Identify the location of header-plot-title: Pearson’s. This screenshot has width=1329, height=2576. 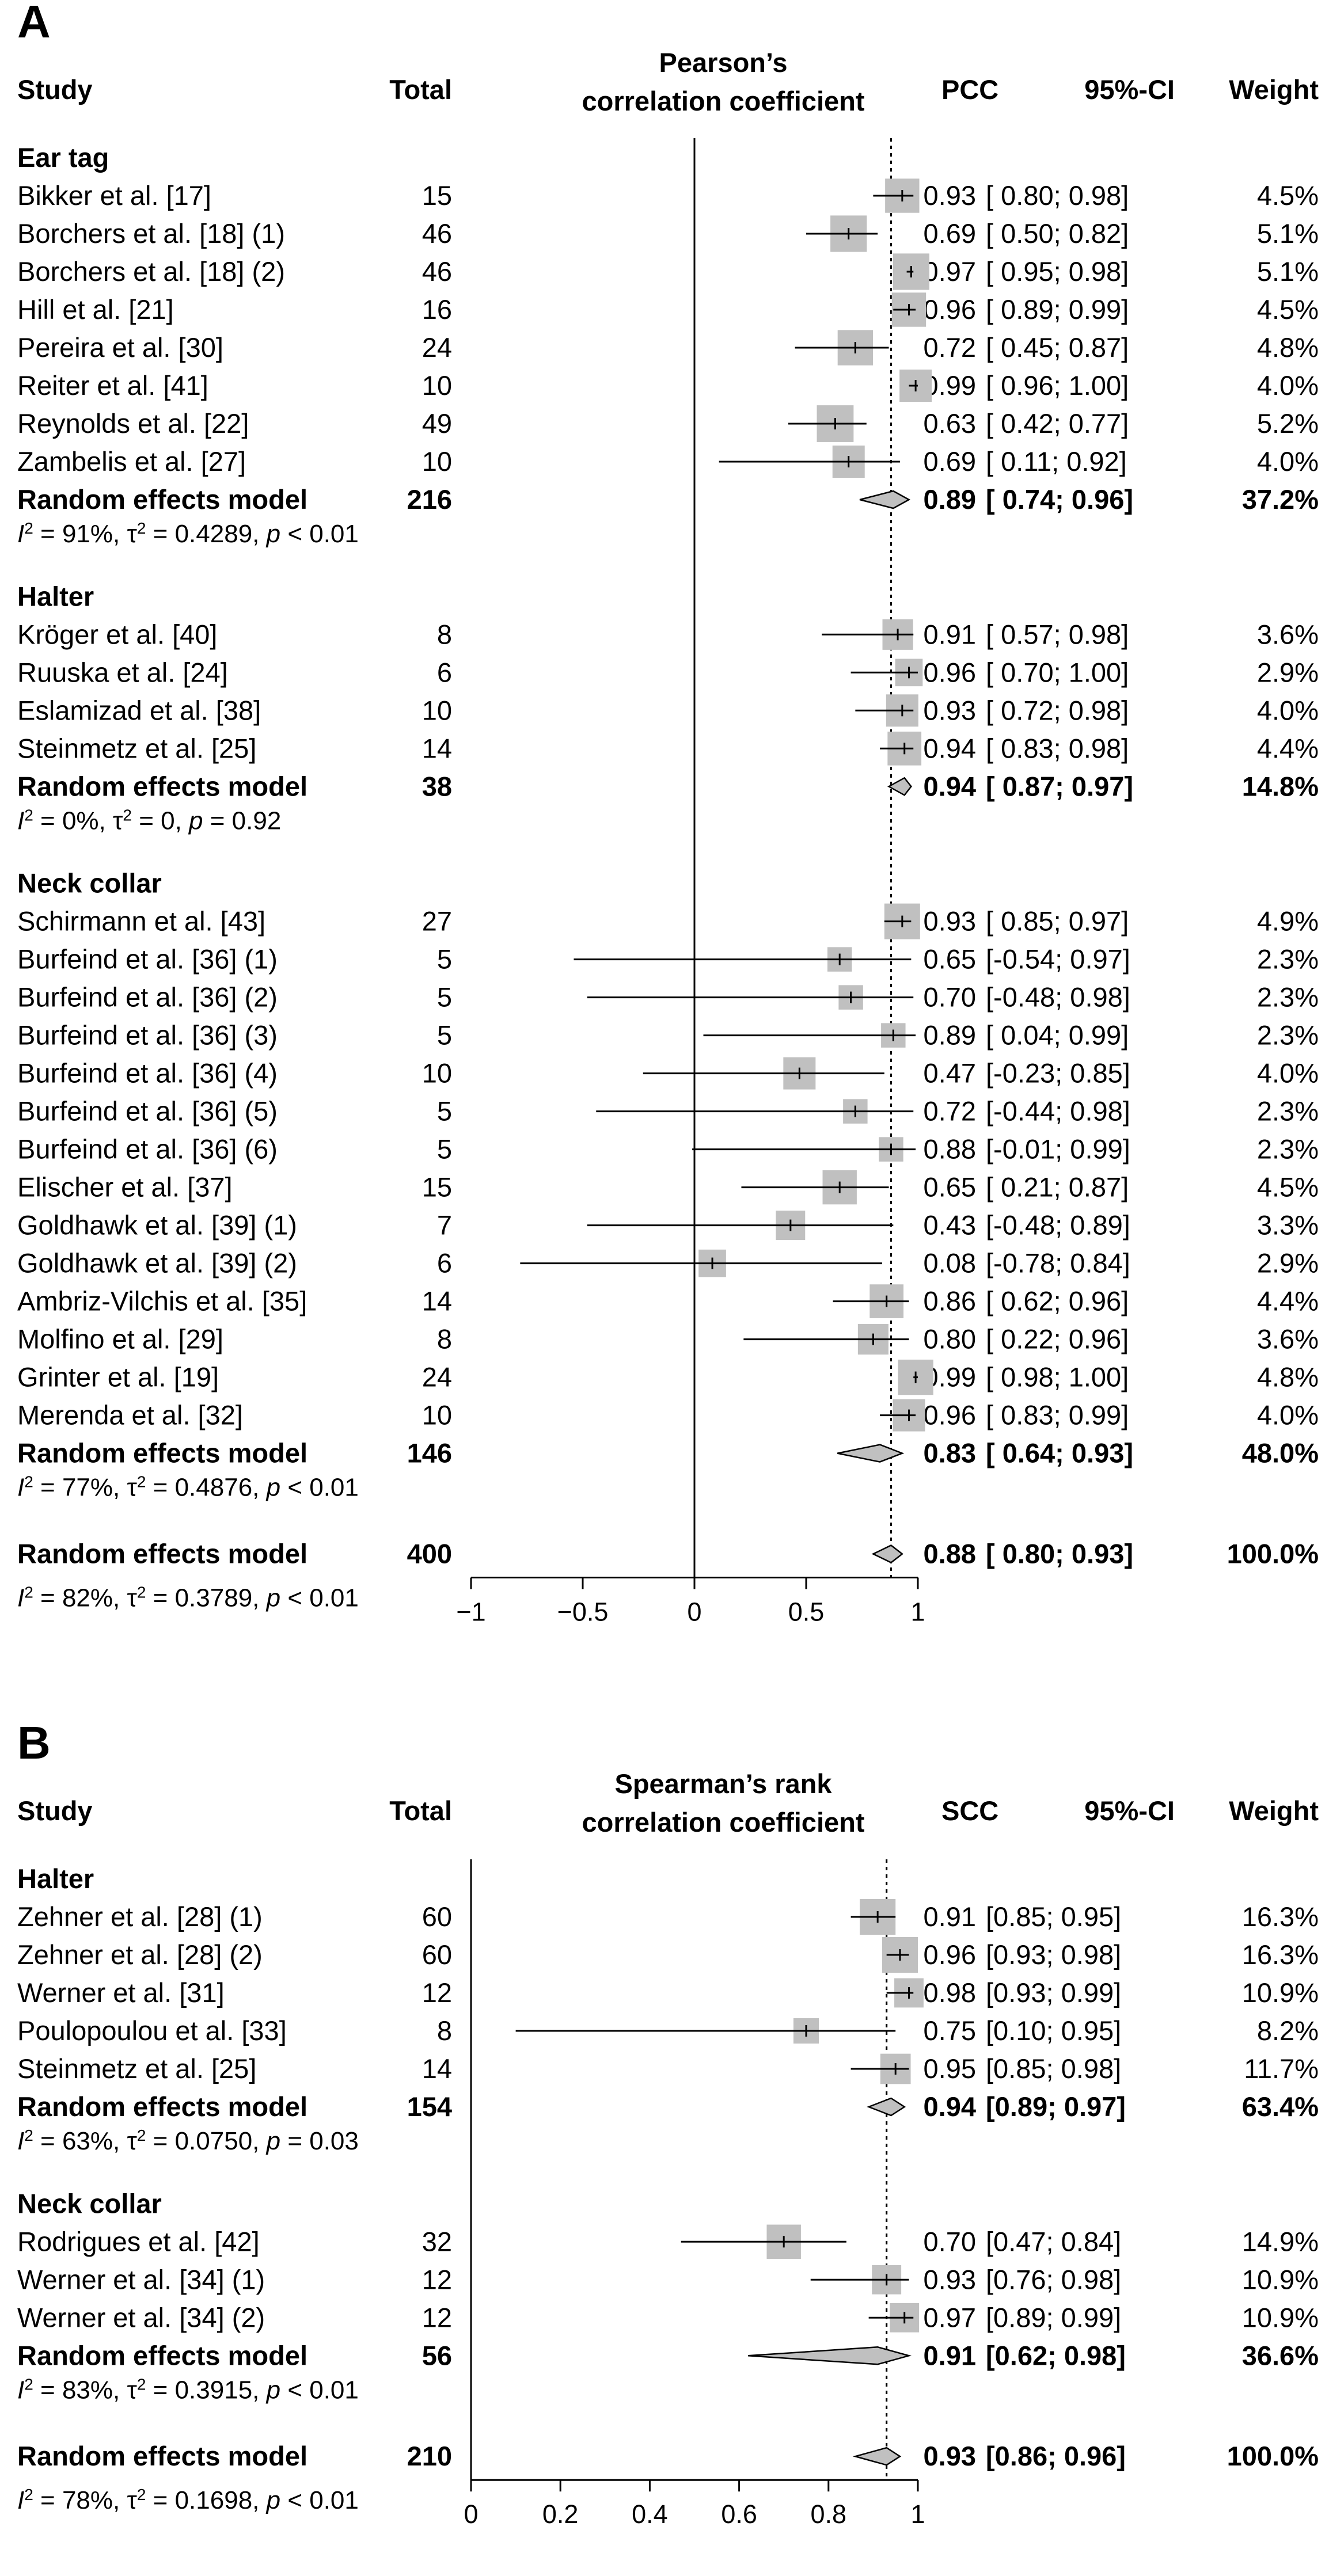
(723, 63).